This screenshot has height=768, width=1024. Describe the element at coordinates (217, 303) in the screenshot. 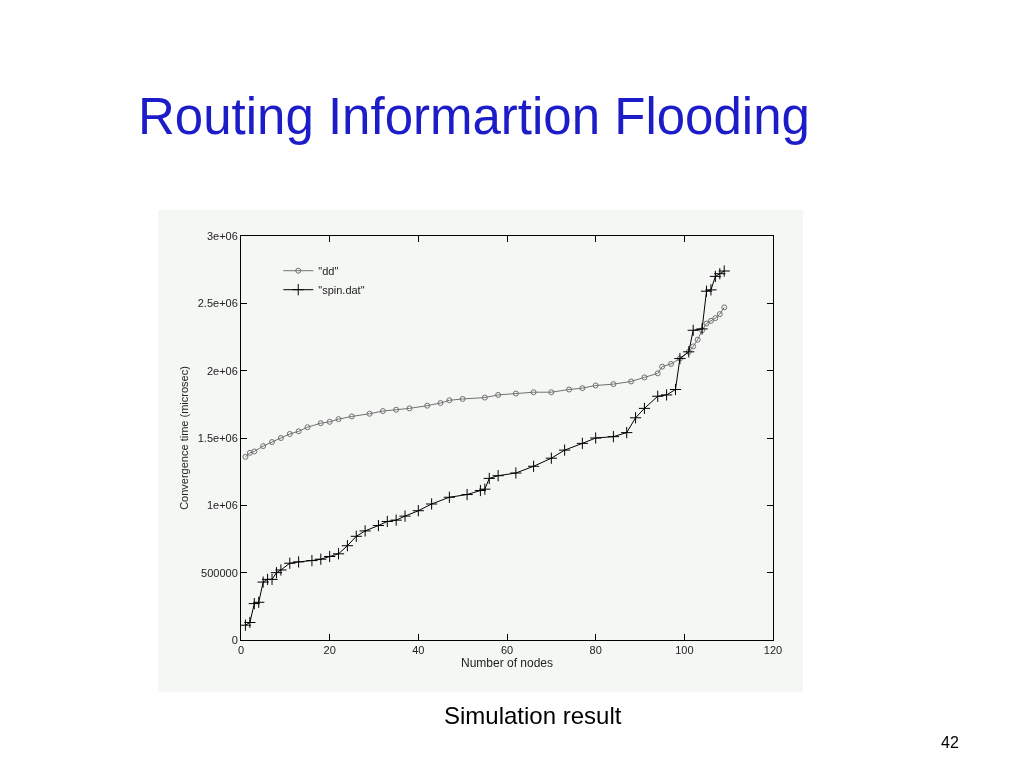

I see `y-tick-label: 2.5e+06` at that location.